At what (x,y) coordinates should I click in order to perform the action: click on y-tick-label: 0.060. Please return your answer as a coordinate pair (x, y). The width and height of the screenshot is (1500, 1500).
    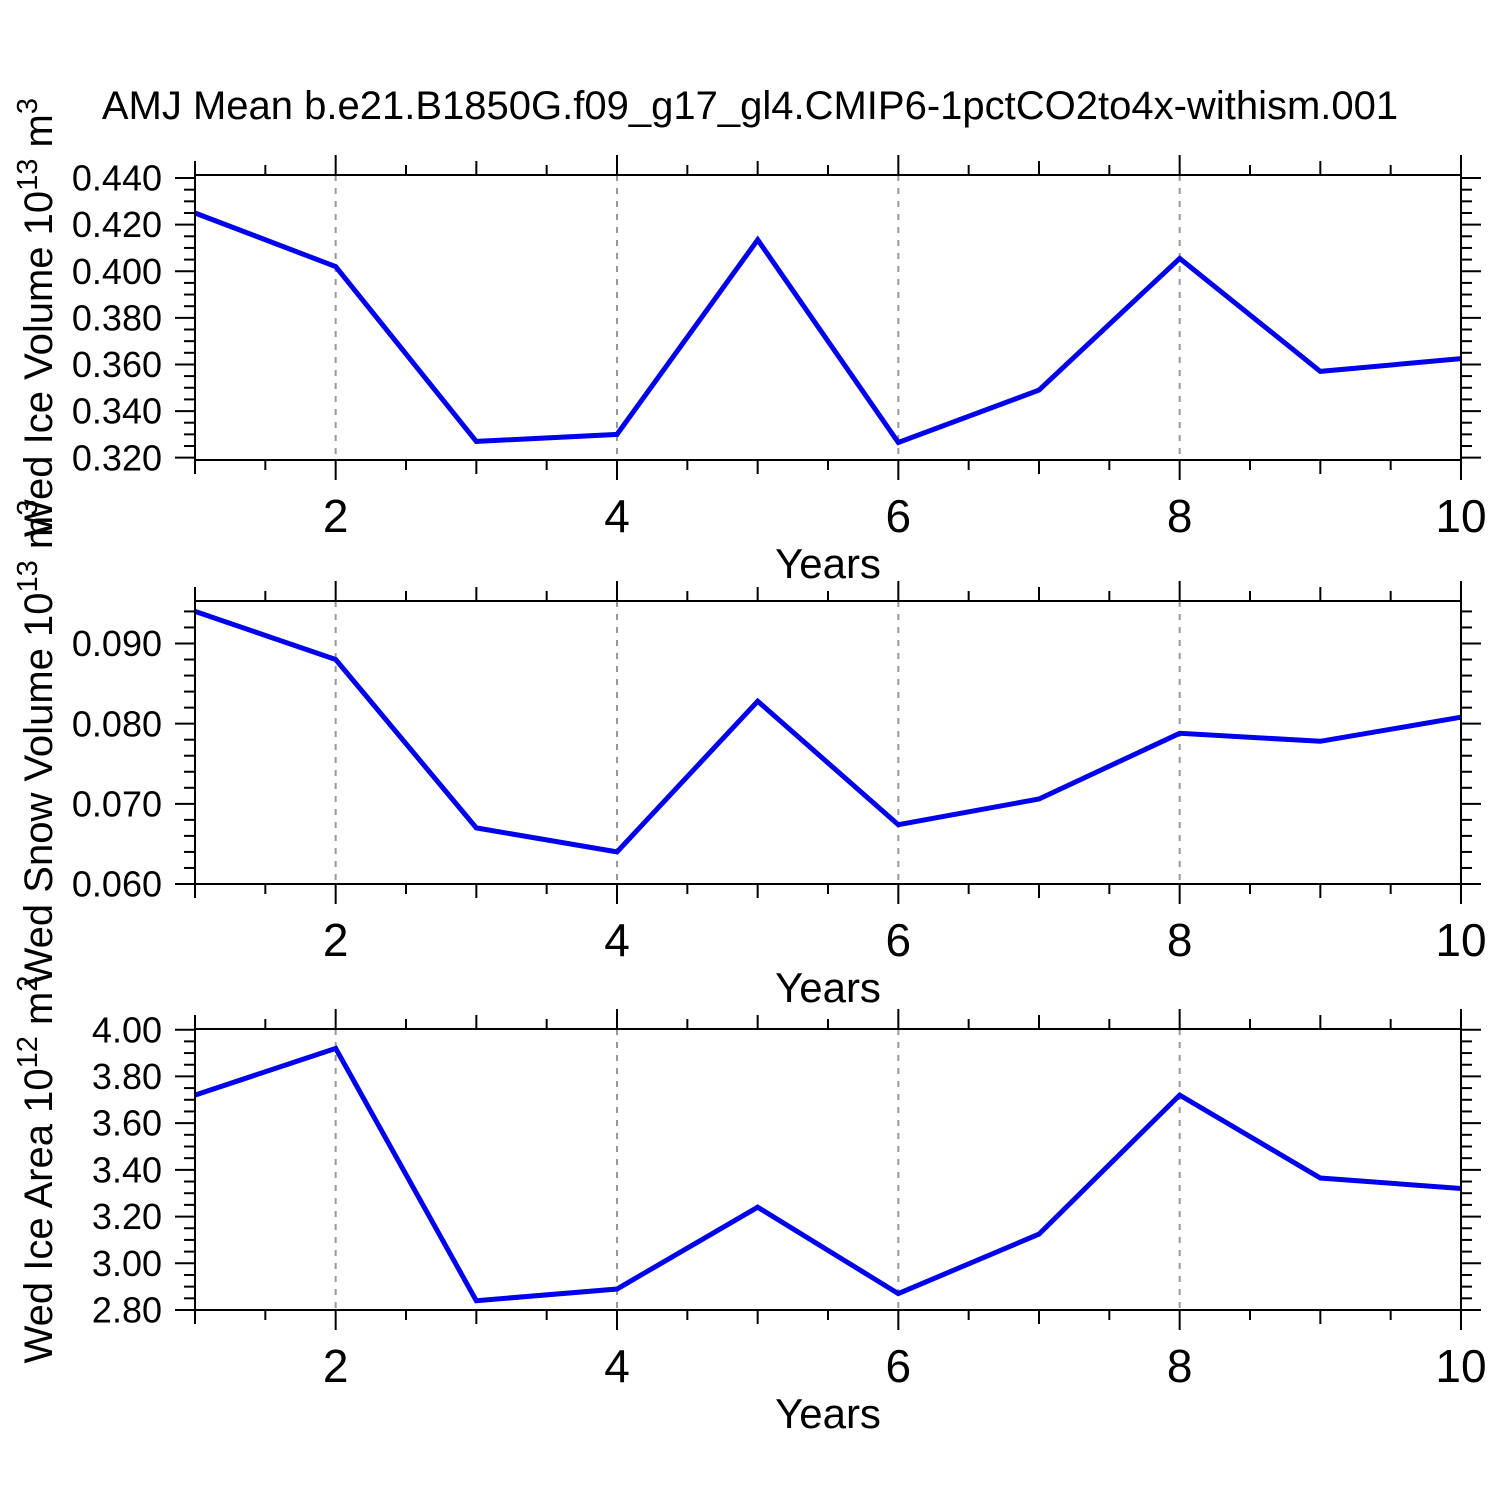
    Looking at the image, I should click on (117, 884).